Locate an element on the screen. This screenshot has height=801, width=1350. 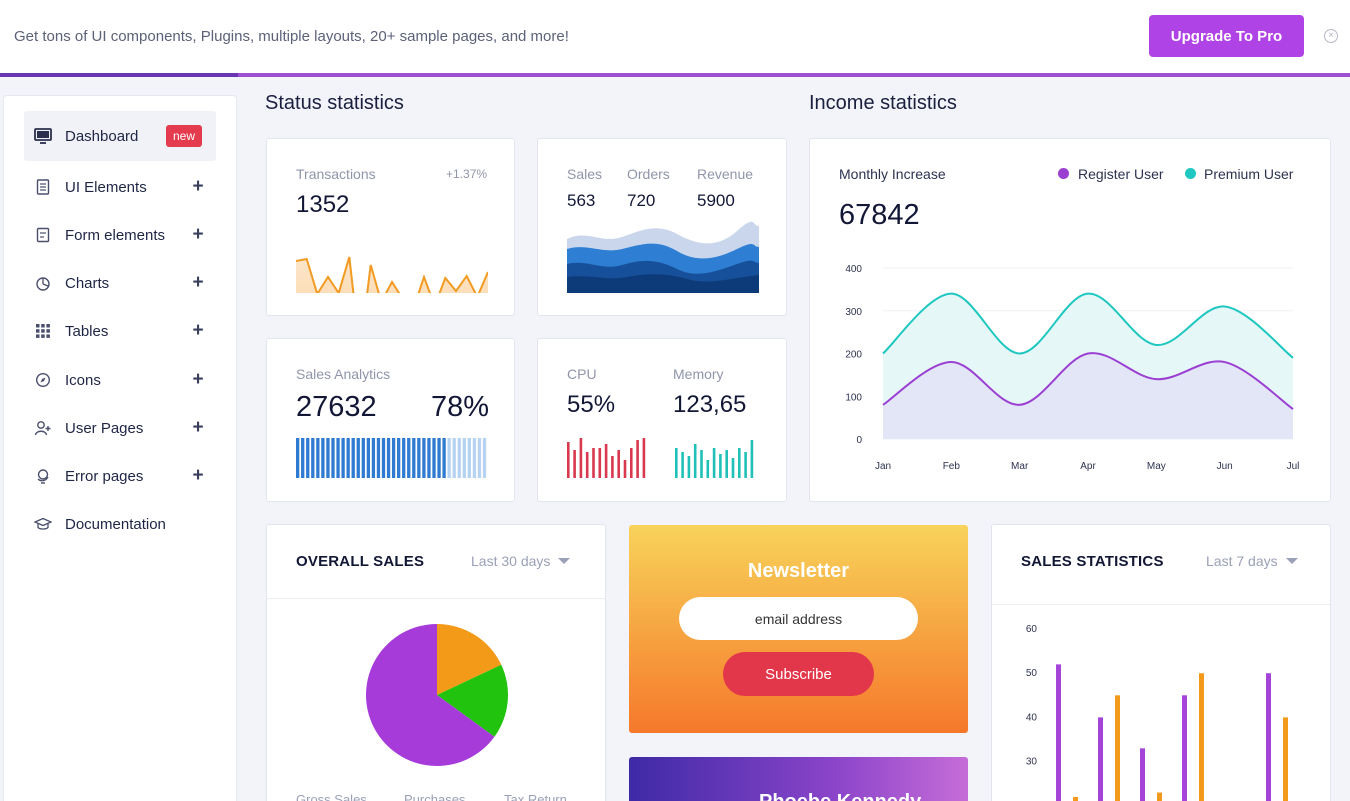
new-badge: new is located at coordinates (183, 136).